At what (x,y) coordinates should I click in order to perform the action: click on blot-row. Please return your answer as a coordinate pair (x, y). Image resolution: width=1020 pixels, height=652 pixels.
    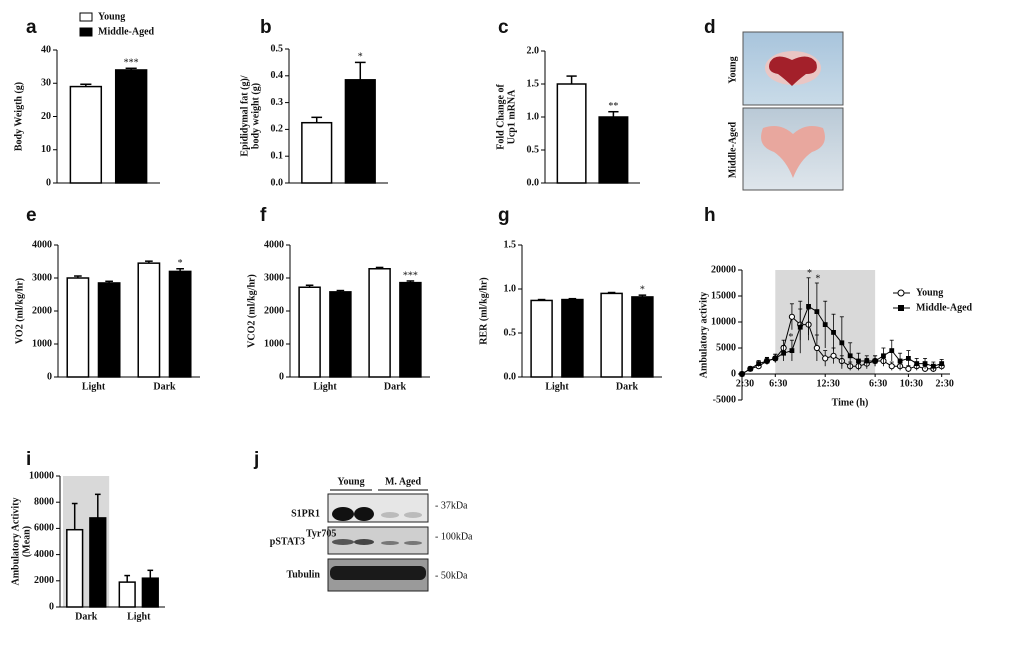
    Looking at the image, I should click on (378, 540).